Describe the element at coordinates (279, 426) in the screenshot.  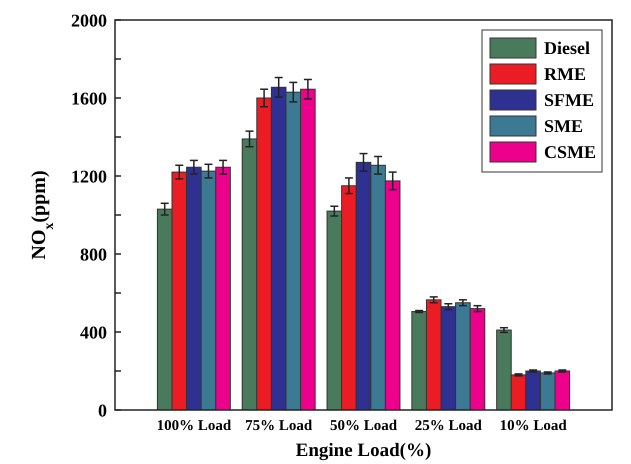
I see `x-tick-label: 75% Load` at that location.